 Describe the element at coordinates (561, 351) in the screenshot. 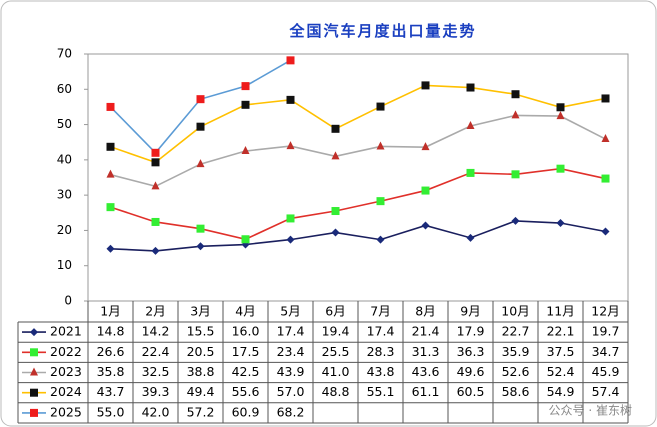

I see `table-value: 37.5` at that location.